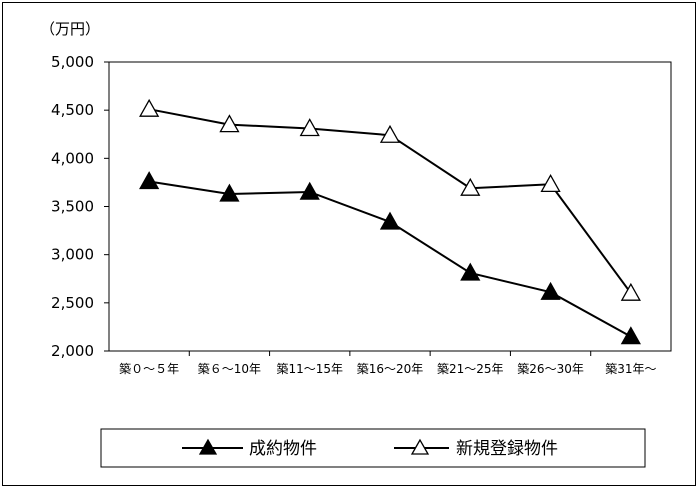 Image resolution: width=700 pixels, height=490 pixels. I want to click on y-axis-ticks: 2,000 2,500 3,000 3,500 4,000 4,500 5,000, so click(80, 206).